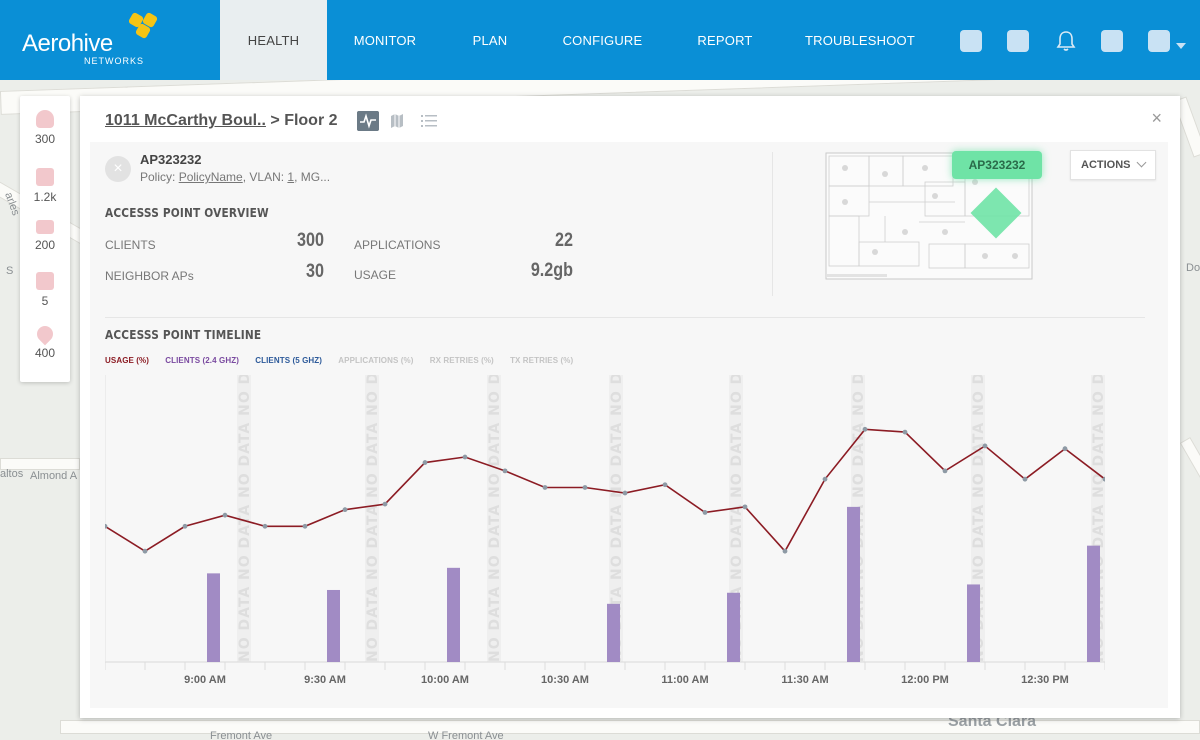  I want to click on x-tick-label: 10:30 AM, so click(565, 680).